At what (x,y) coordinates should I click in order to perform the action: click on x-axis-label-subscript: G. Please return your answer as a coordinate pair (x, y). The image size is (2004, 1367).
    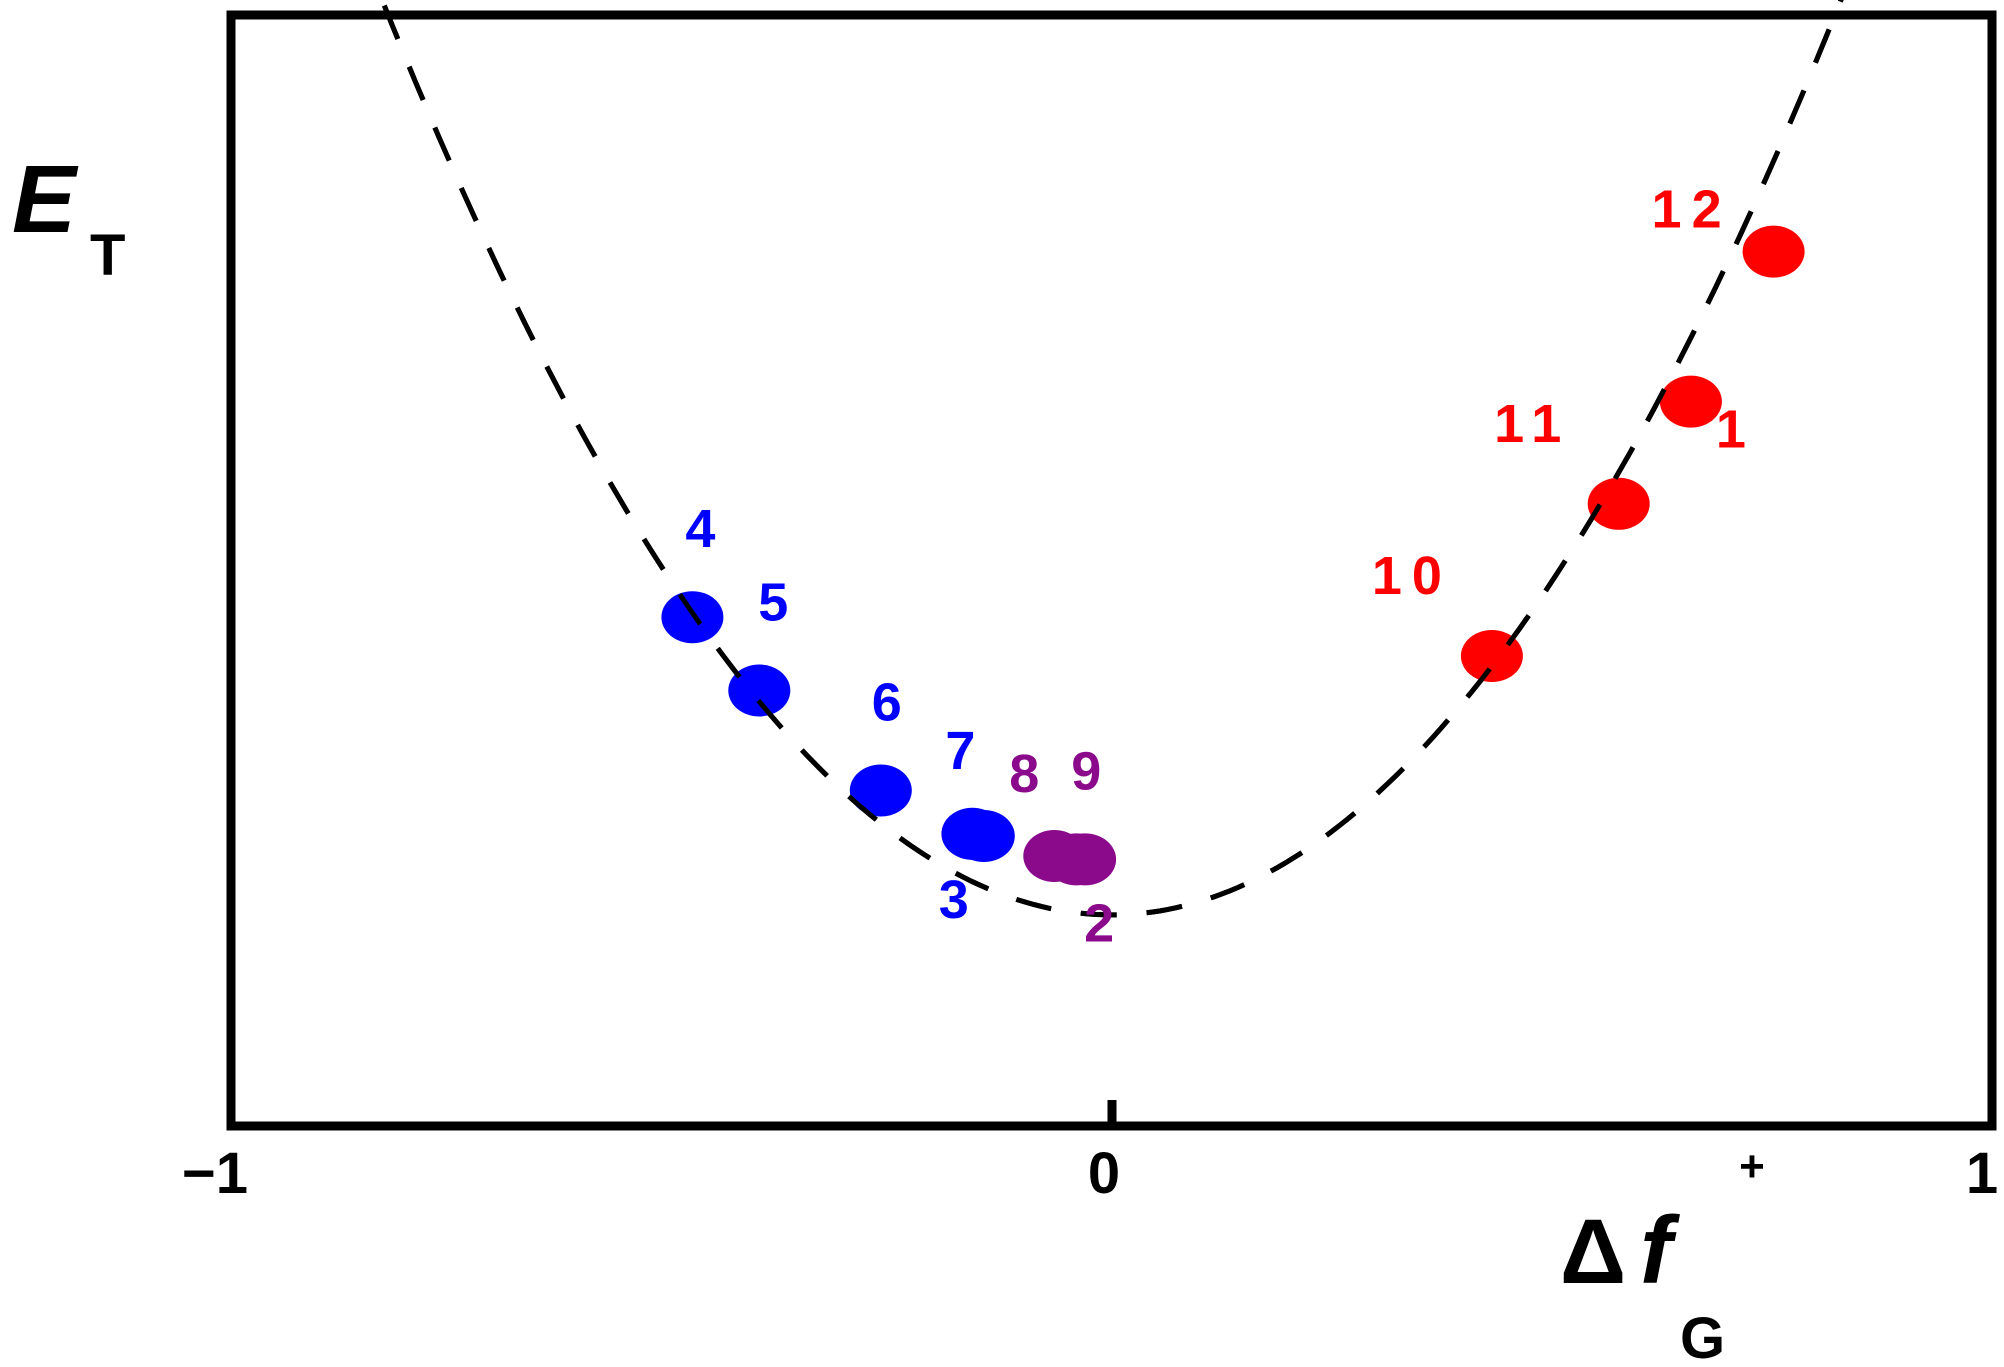
    Looking at the image, I should click on (1702, 1336).